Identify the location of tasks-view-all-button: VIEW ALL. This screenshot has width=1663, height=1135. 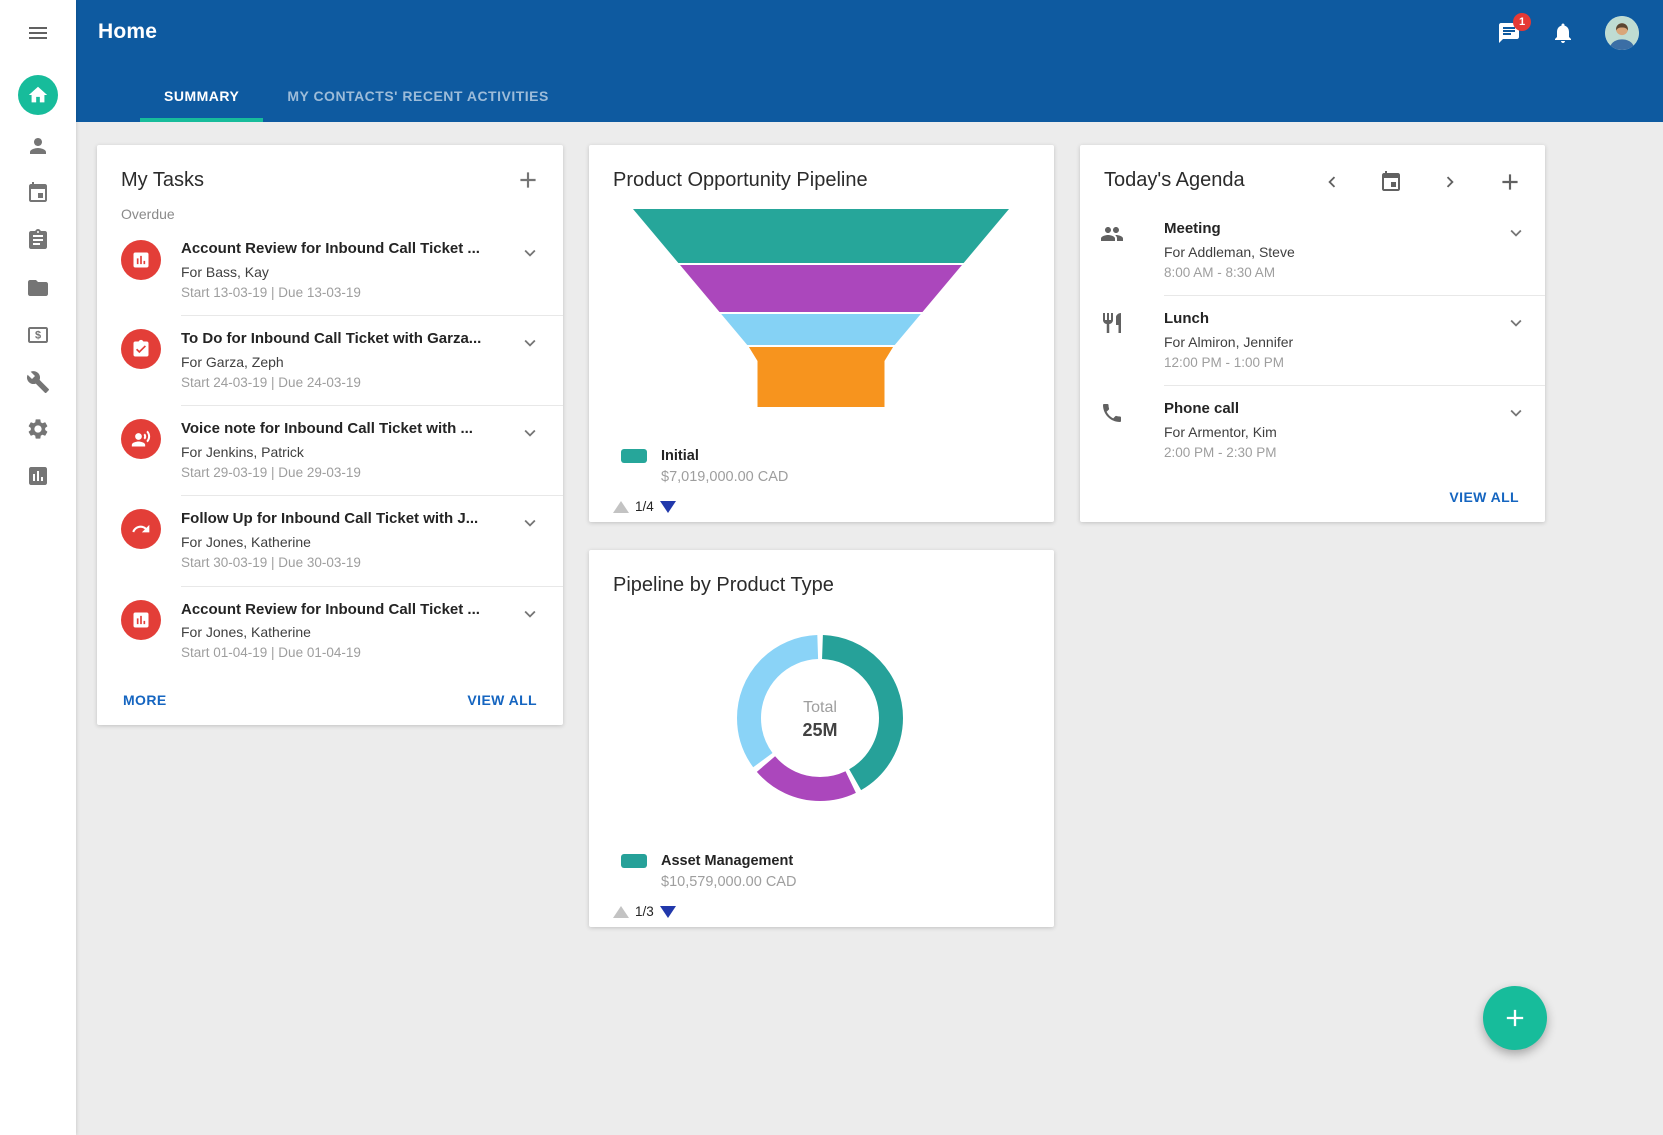
(502, 700).